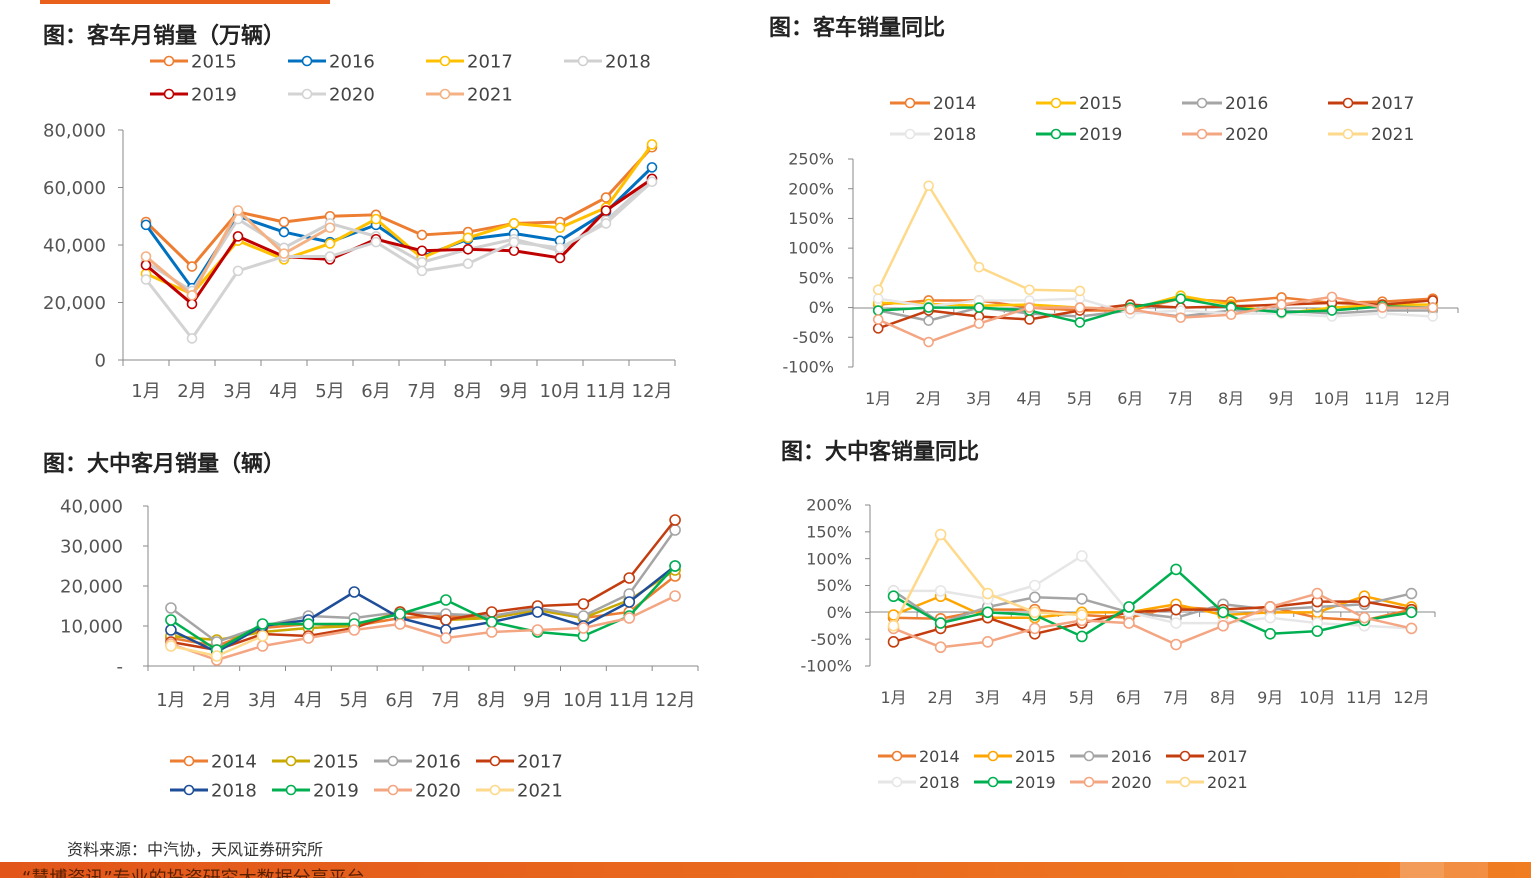 The image size is (1531, 878). What do you see at coordinates (399, 228) in the screenshot?
I see `series-line-2016` at bounding box center [399, 228].